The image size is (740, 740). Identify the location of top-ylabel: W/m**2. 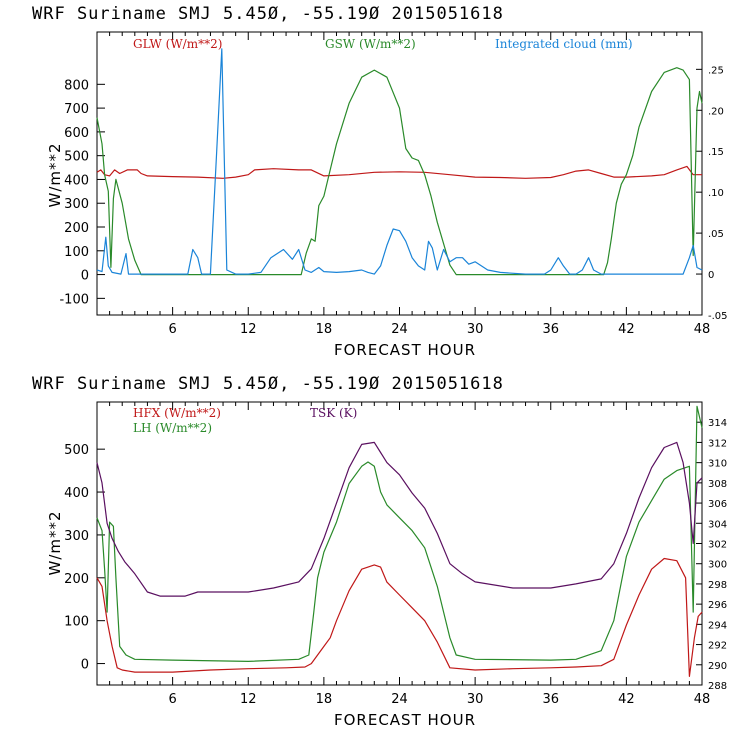
(55, 174).